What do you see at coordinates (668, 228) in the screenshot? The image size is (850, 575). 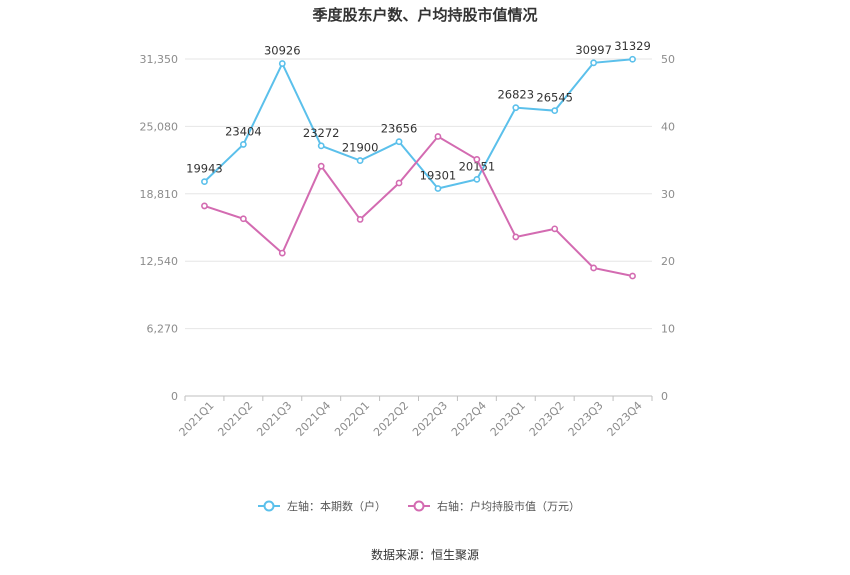 I see `right-axis: 0 10 20 30 40 50` at bounding box center [668, 228].